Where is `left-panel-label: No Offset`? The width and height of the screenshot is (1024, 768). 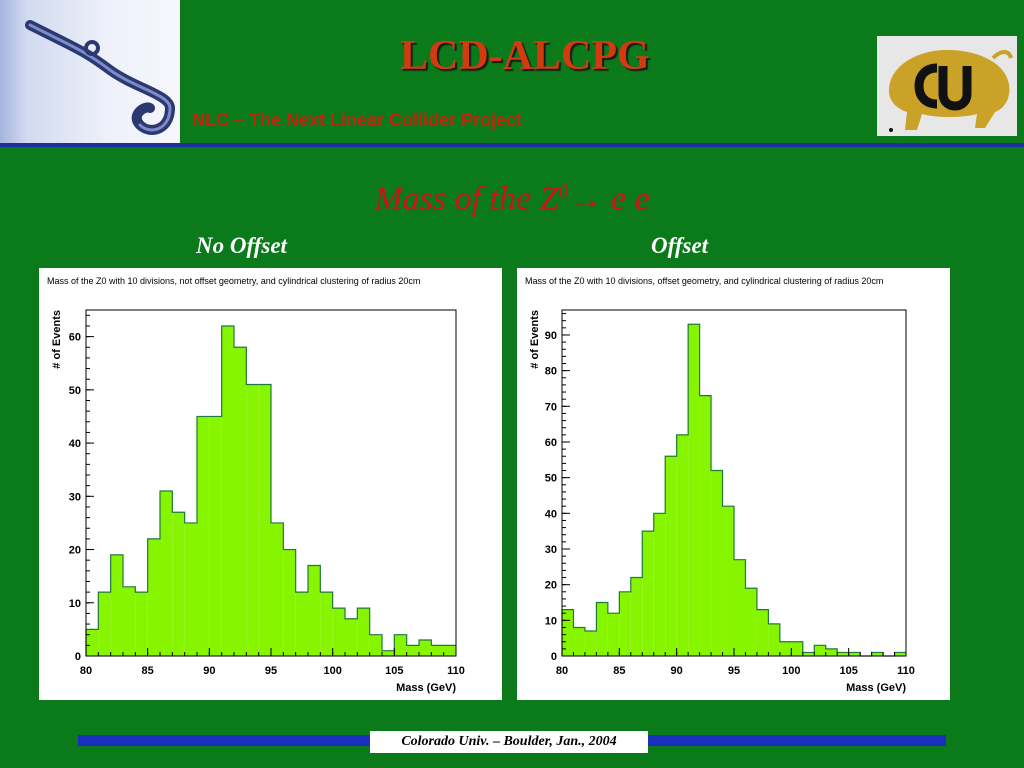
left-panel-label: No Offset is located at coordinates (241, 245).